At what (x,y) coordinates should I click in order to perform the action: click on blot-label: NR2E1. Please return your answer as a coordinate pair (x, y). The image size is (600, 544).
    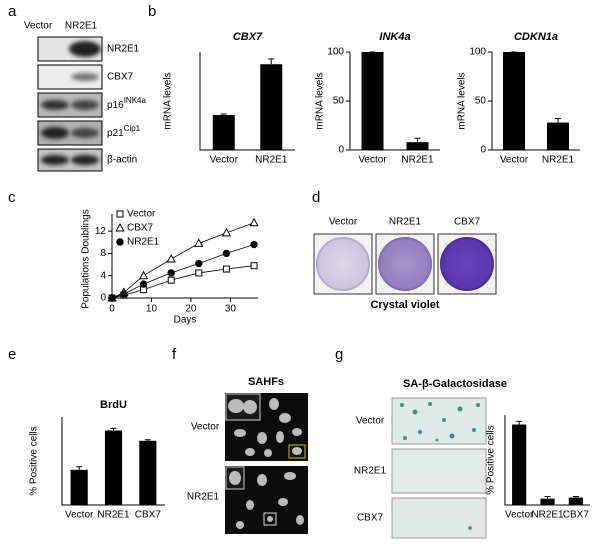
    Looking at the image, I should click on (123, 49).